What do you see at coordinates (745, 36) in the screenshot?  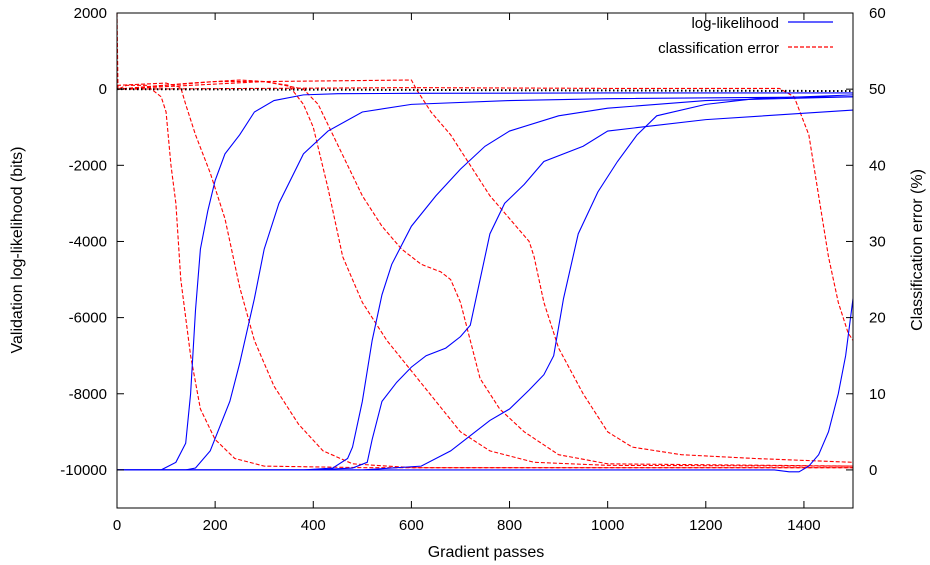 I see `legend: log-likelihood classification error` at bounding box center [745, 36].